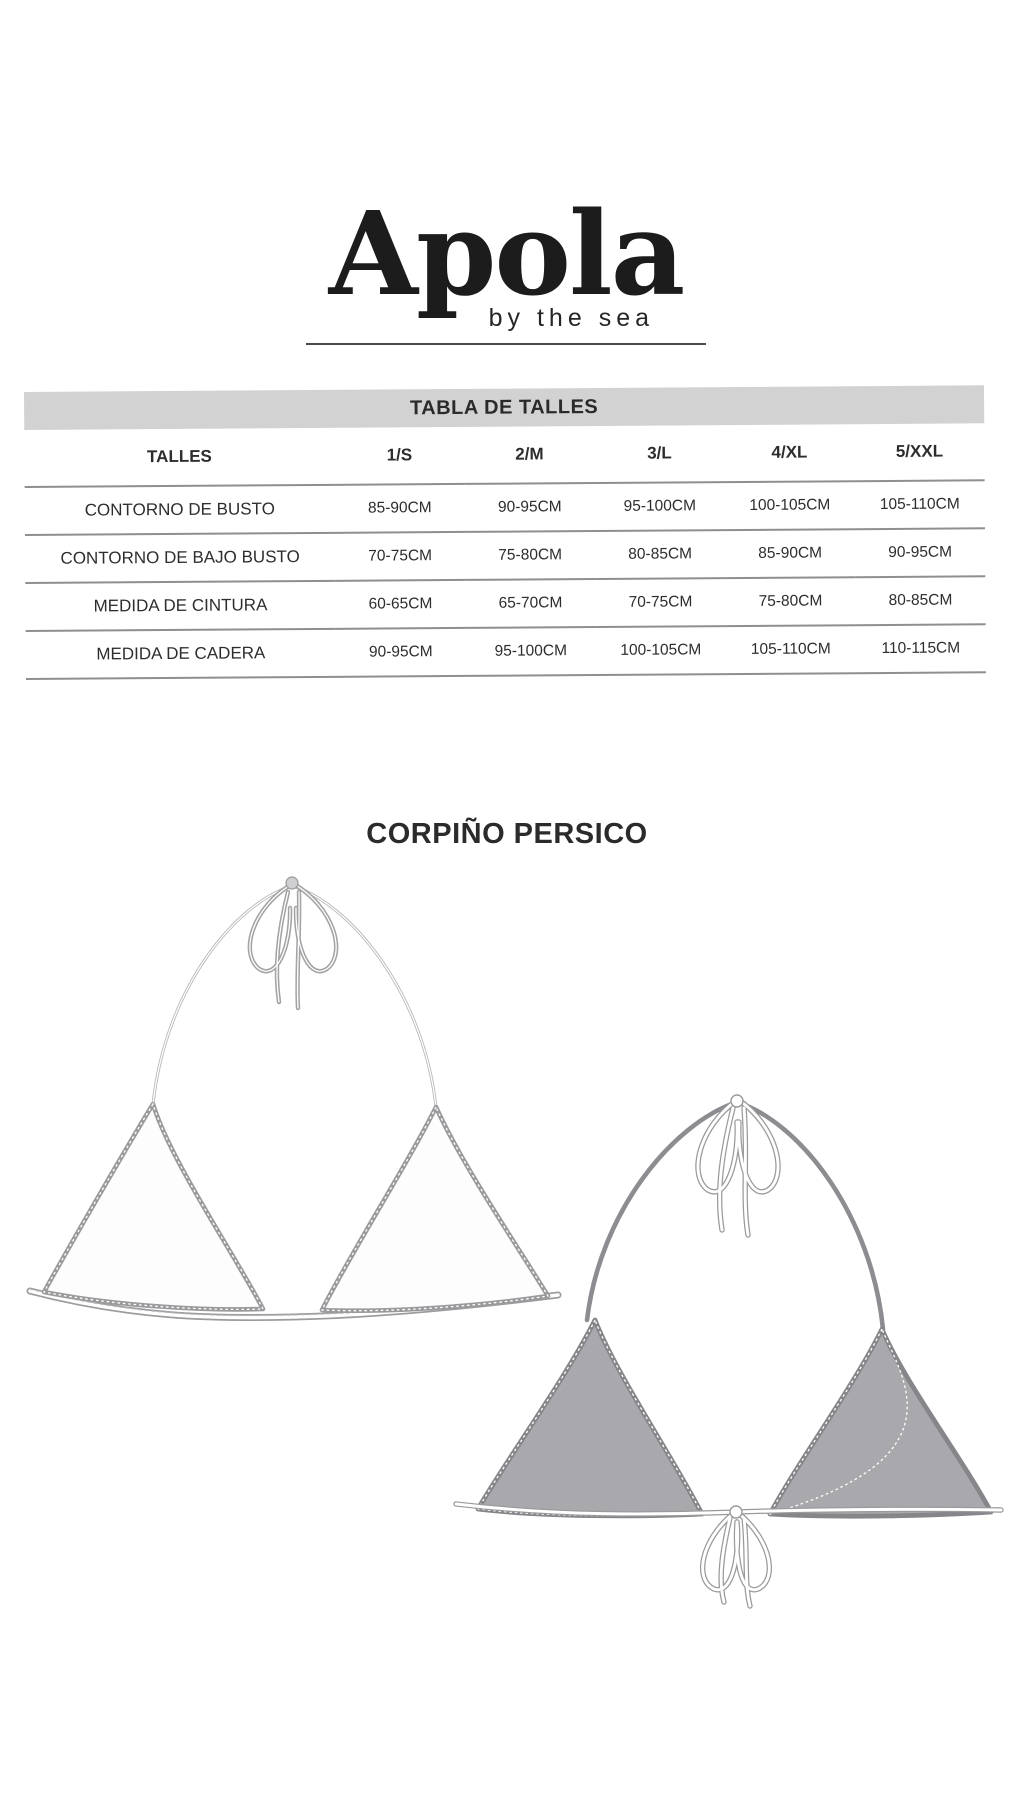 Image resolution: width=1024 pixels, height=1820 pixels. I want to click on back-right-strap, so click(810, 1215).